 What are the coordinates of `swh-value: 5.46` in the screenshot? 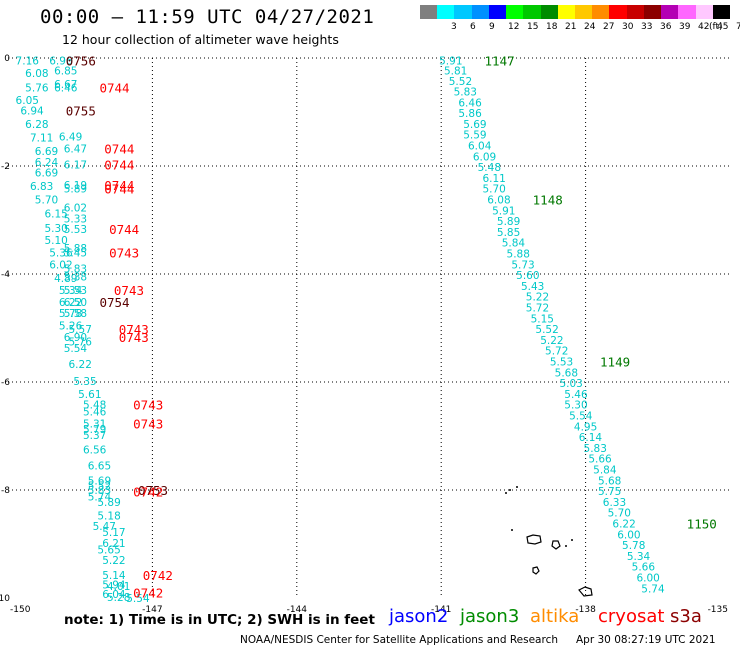 It's located at (95, 413).